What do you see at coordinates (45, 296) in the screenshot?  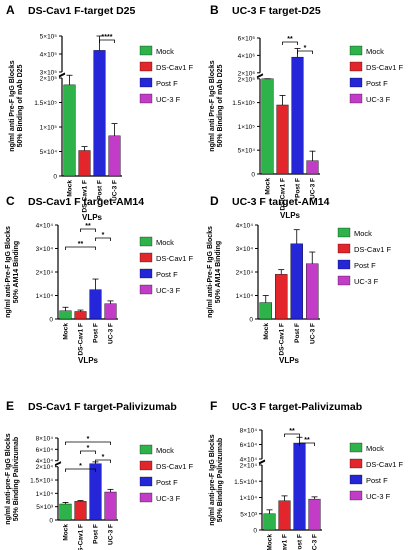 I see `y-tick-label: 1×10⁴` at bounding box center [45, 296].